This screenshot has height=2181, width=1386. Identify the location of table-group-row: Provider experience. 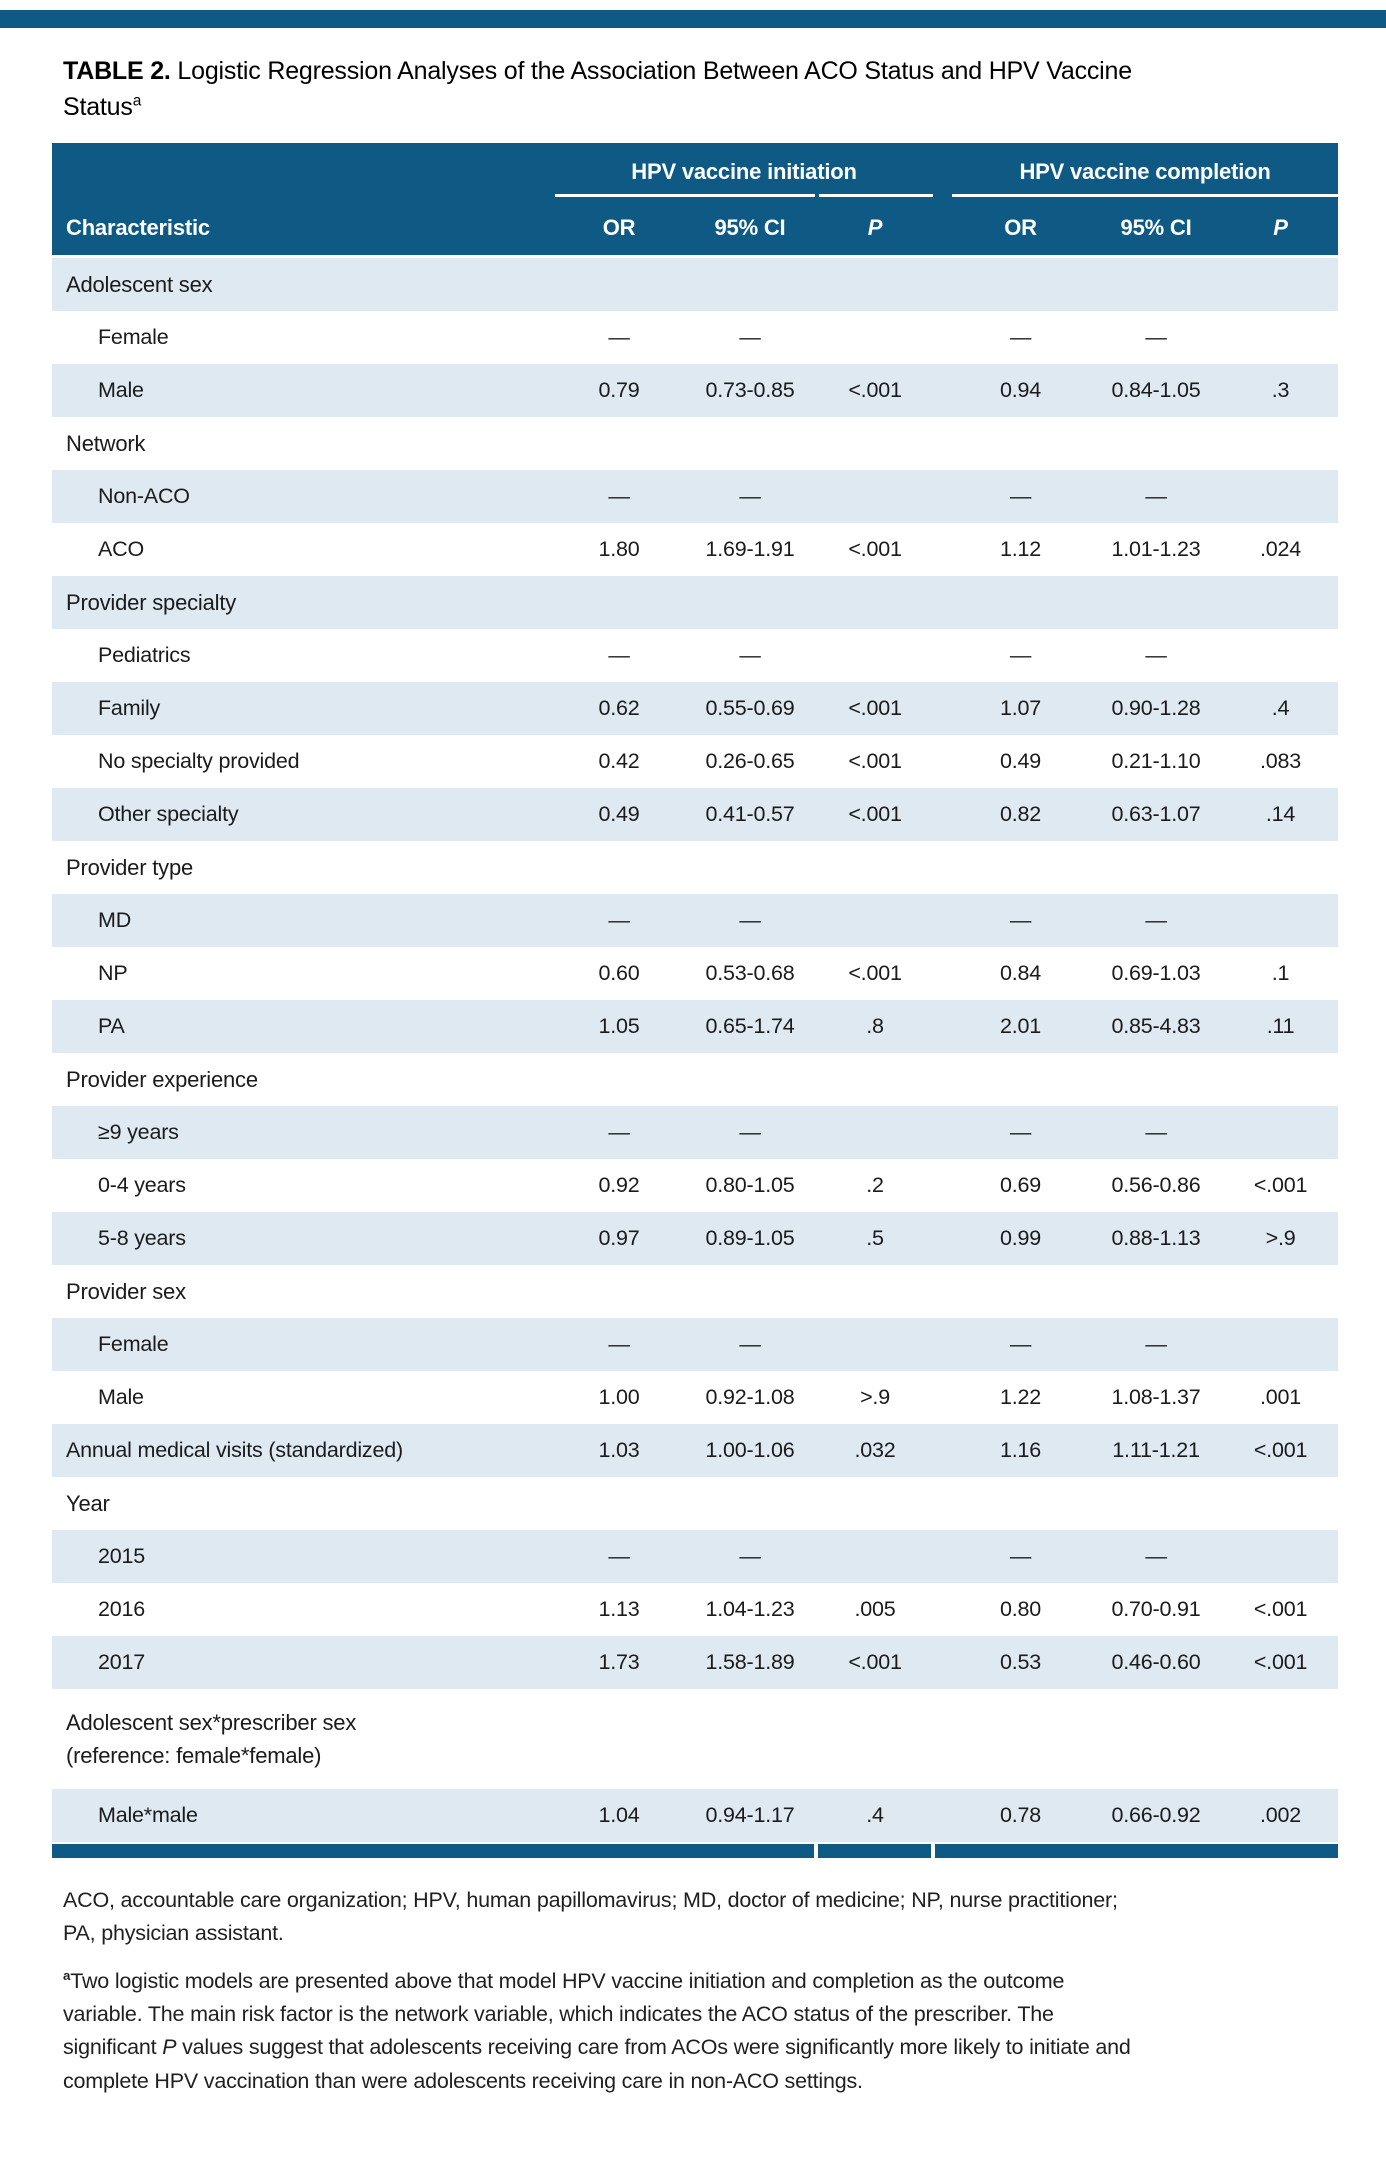
(695, 1079).